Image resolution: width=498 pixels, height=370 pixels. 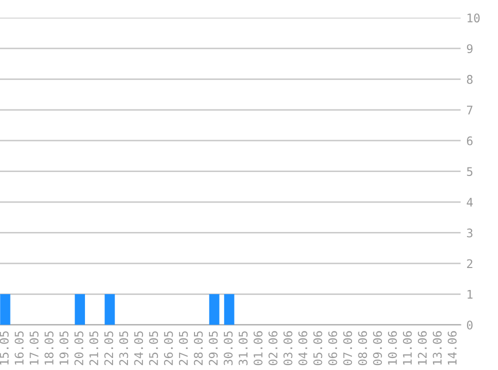 What do you see at coordinates (422, 348) in the screenshot?
I see `x-tick-label: 12.06` at bounding box center [422, 348].